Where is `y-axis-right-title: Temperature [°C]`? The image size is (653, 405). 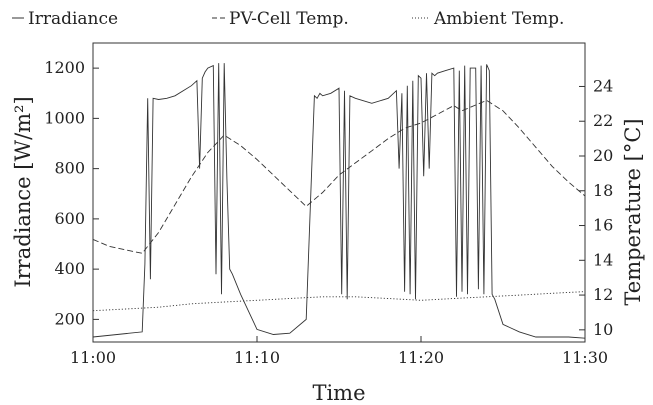 y-axis-right-title: Temperature [°C] is located at coordinates (633, 211).